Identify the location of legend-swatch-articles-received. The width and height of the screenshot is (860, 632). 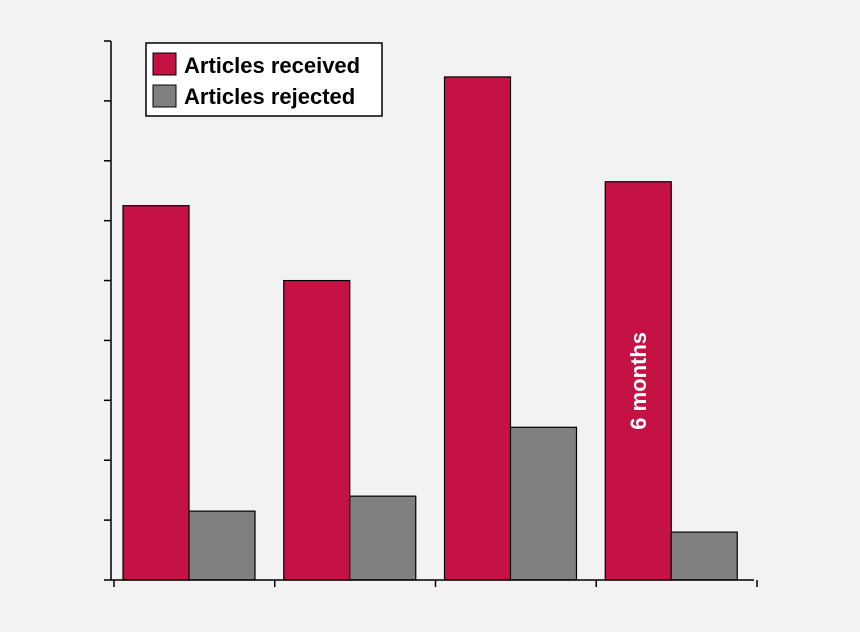
(164, 64).